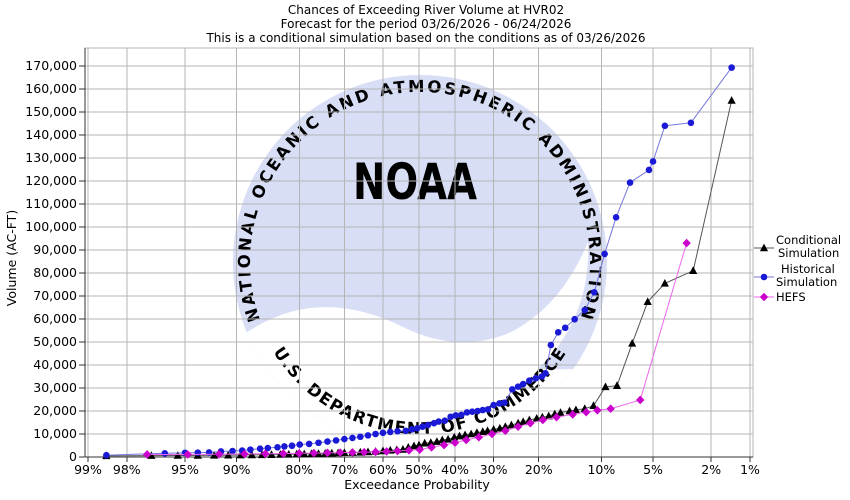 This screenshot has width=850, height=500. What do you see at coordinates (494, 469) in the screenshot?
I see `x-tick-label: 30%` at bounding box center [494, 469].